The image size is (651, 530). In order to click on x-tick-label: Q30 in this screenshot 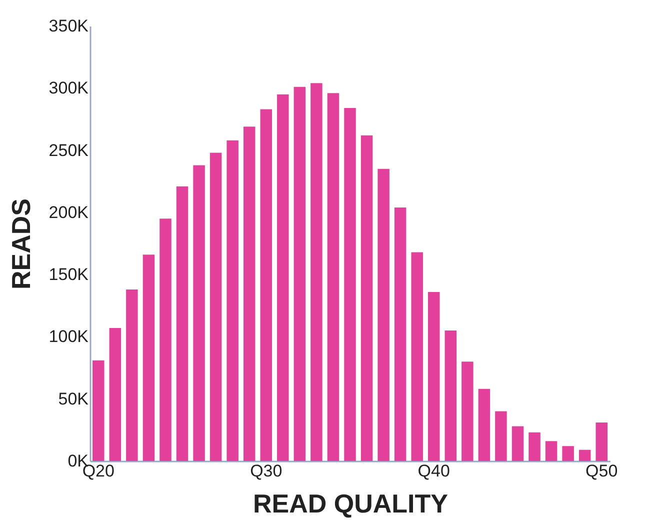, I will do `click(266, 471)`.